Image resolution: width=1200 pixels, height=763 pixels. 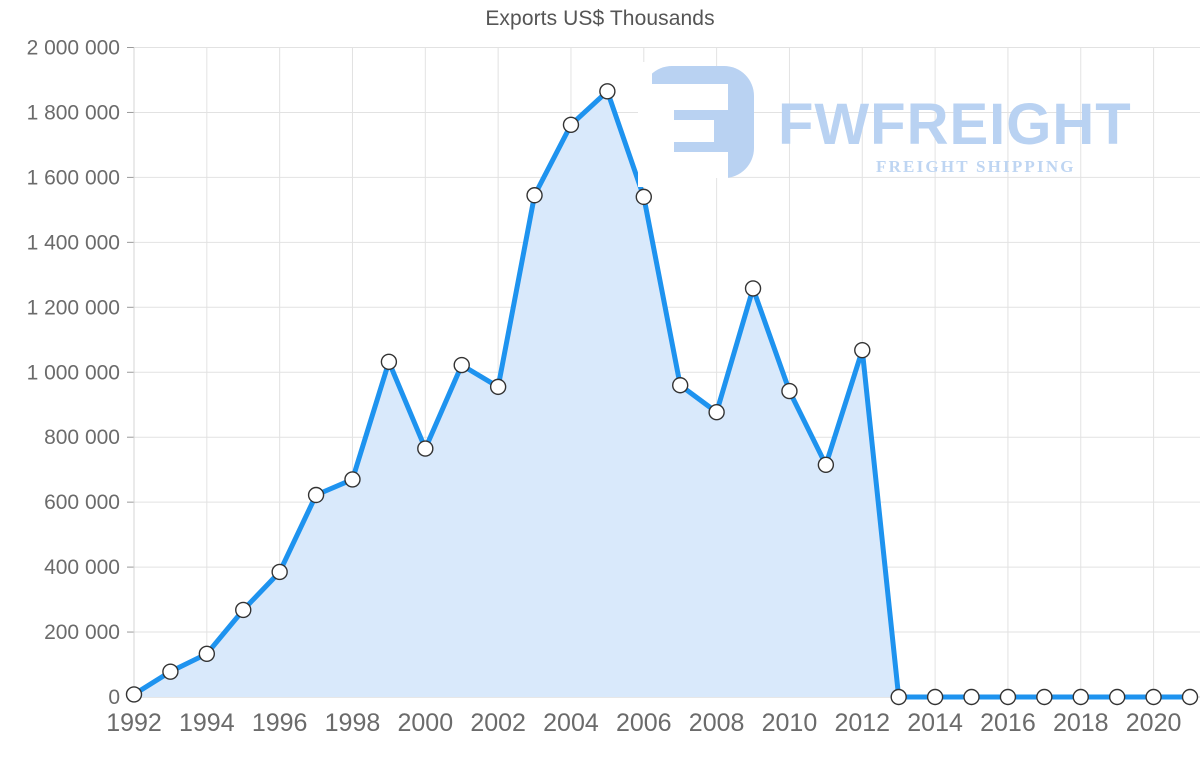 I want to click on chart-title: Exports US$ Thousands, so click(x=600, y=18).